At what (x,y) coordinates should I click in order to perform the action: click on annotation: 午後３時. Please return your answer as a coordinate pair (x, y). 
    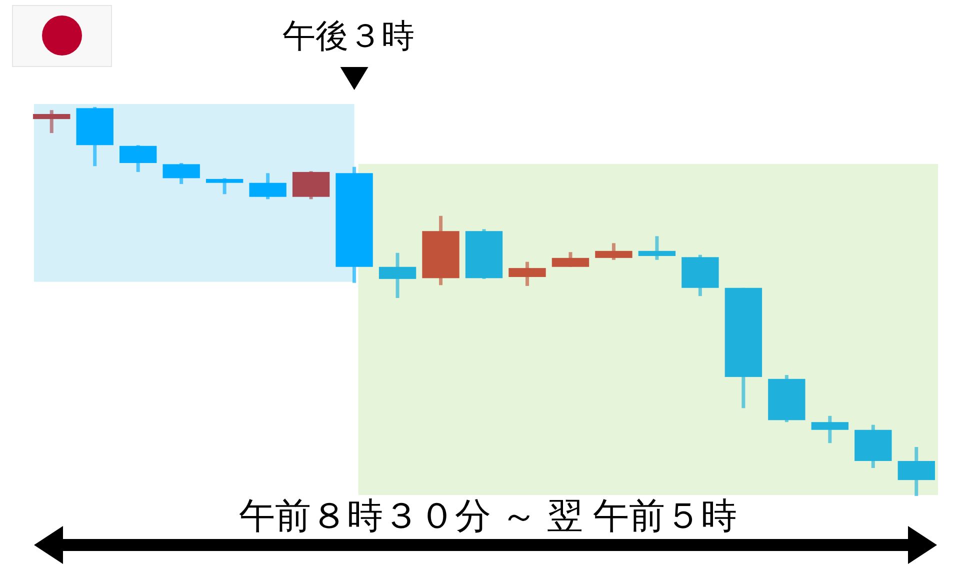
    Looking at the image, I should click on (348, 53).